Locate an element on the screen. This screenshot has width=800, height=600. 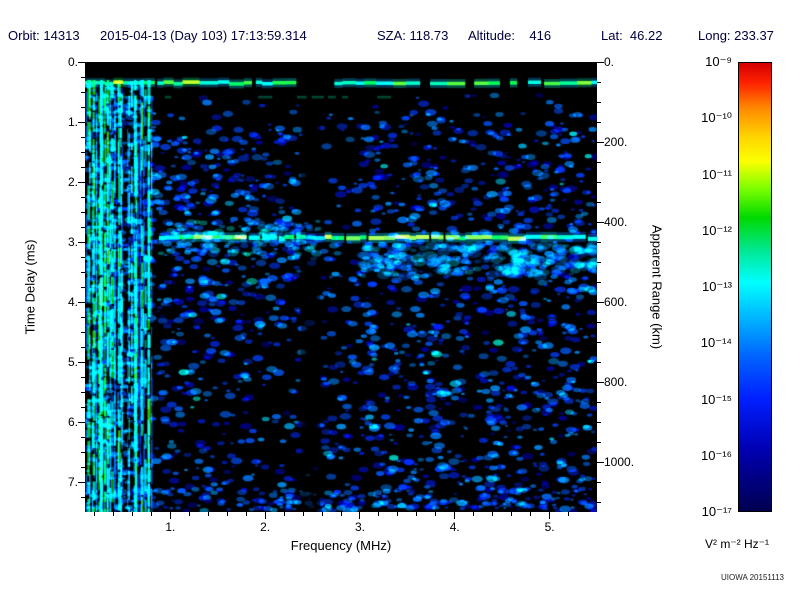
colorbar-tick-label: 10⁻¹² is located at coordinates (717, 230).